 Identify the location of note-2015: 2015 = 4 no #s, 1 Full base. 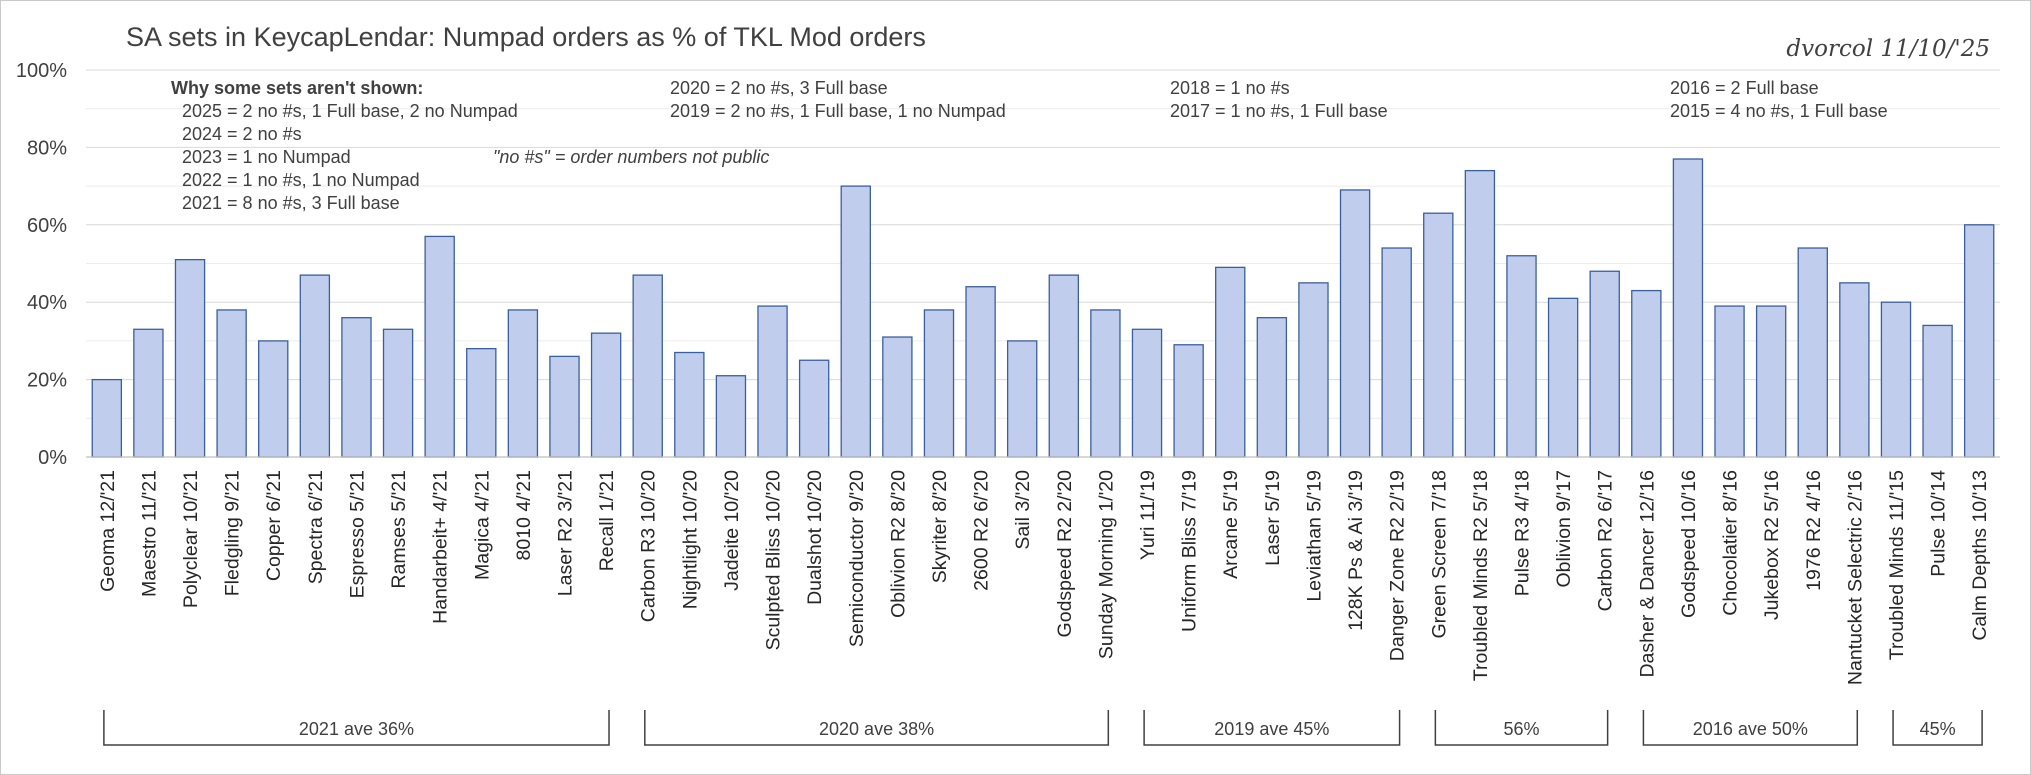
(1779, 111).